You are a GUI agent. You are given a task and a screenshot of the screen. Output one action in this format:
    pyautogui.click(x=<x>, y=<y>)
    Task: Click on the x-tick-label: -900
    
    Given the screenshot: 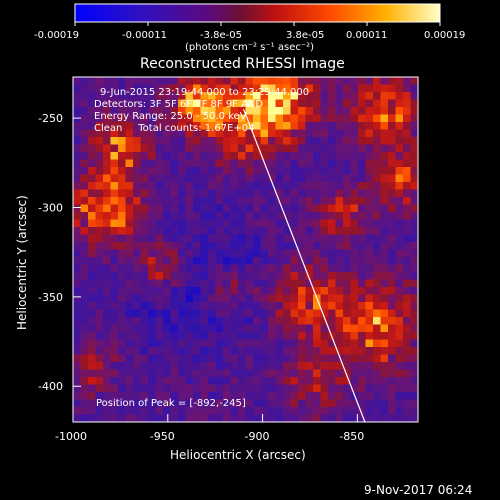 What is the action you would take?
    pyautogui.click(x=257, y=436)
    